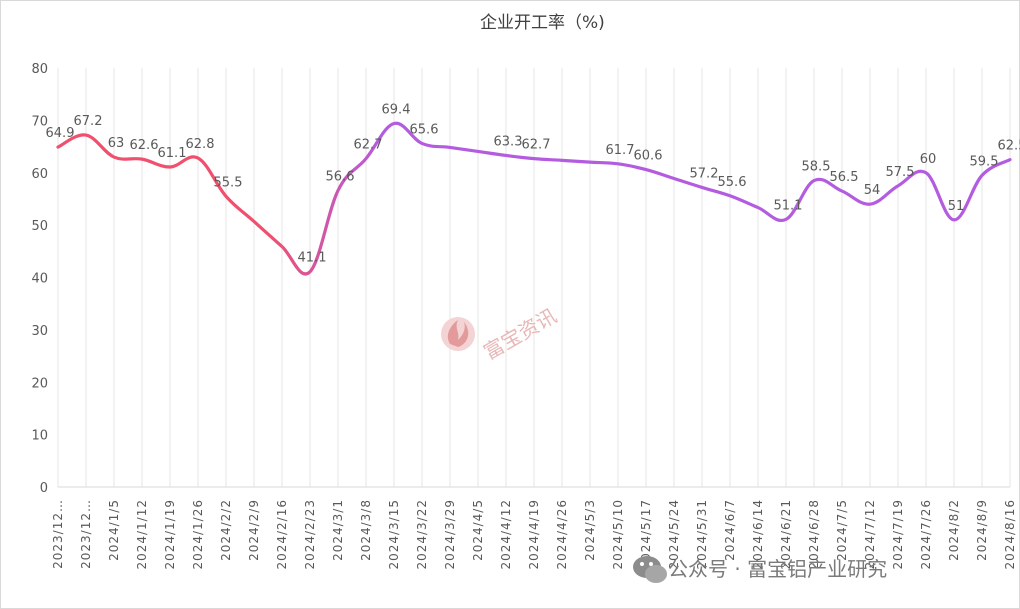  What do you see at coordinates (228, 182) in the screenshot?
I see `data-label: 55.5` at bounding box center [228, 182].